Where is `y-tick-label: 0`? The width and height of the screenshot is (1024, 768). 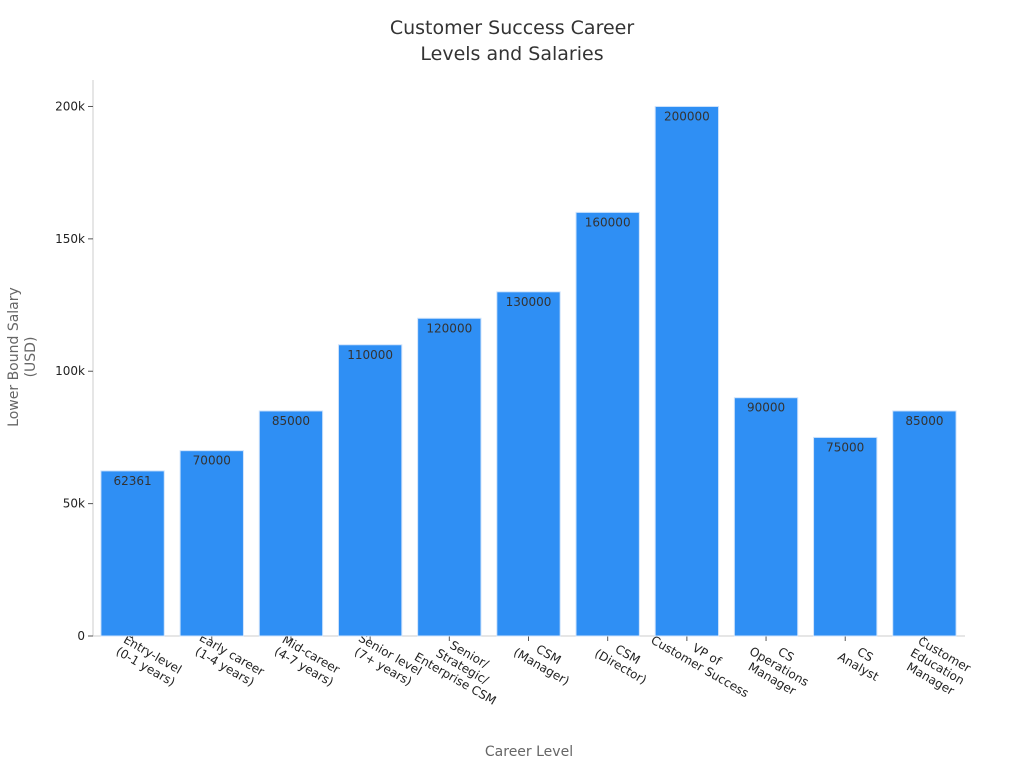
y-tick-label: 0 is located at coordinates (81, 636).